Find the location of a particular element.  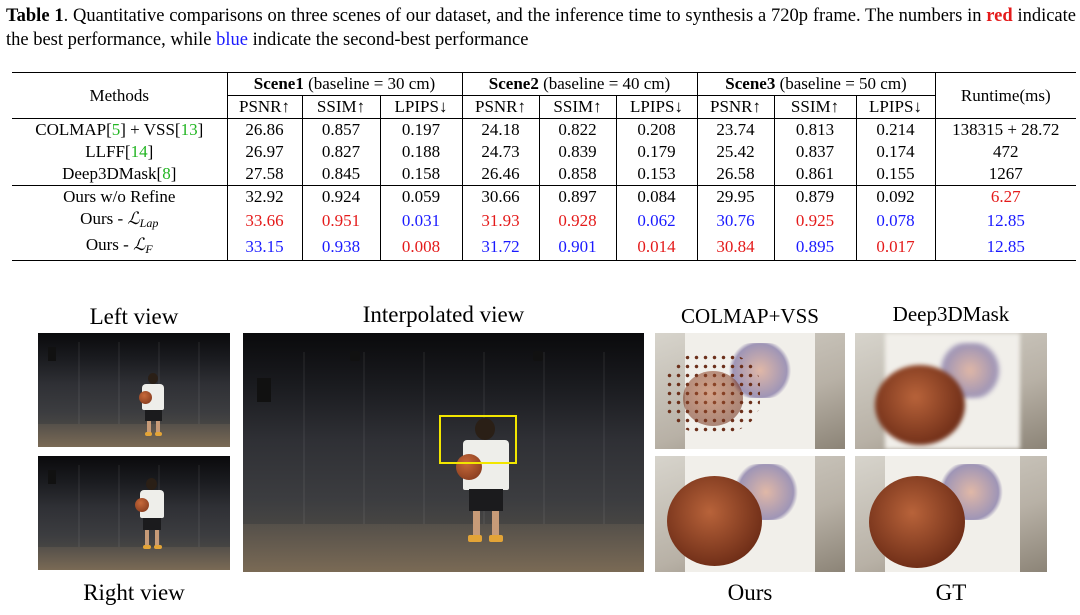

runtime-cell: 138315 + 28.72 is located at coordinates (1005, 129).